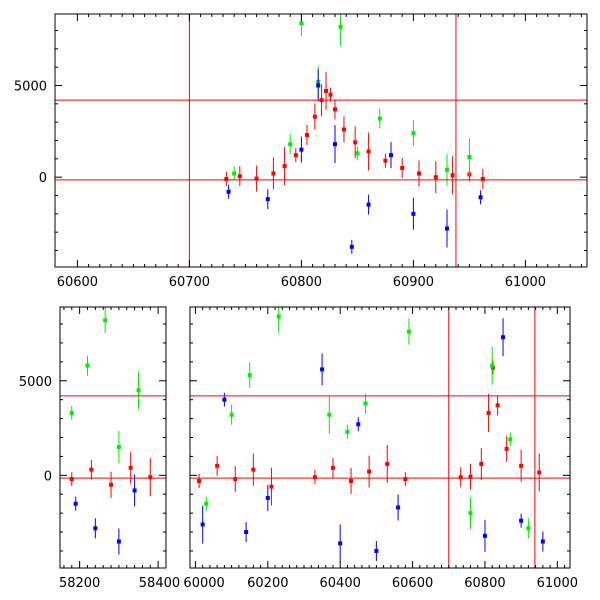 The image size is (600, 600). Describe the element at coordinates (301, 282) in the screenshot. I see `top-x-tick-label: 60800` at that location.